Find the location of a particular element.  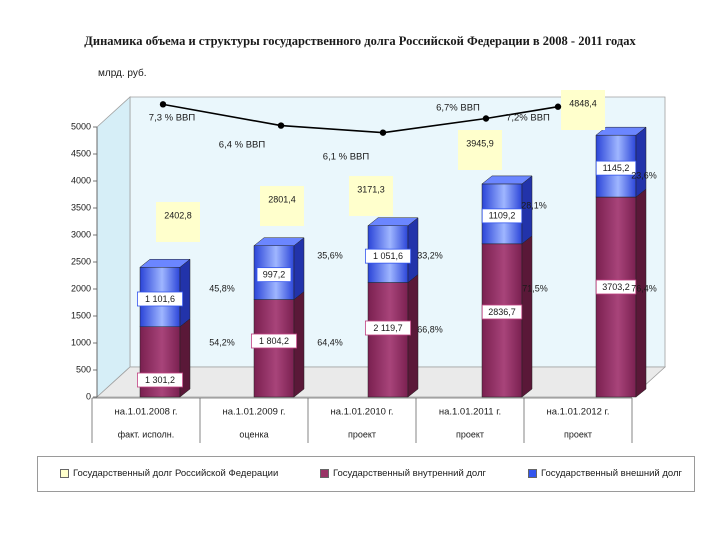

domestic-value-label: 1 301,2 is located at coordinates (160, 380).